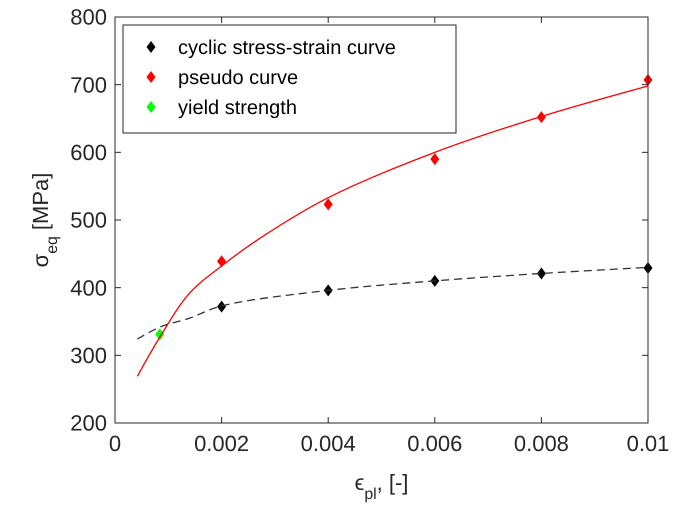  Describe the element at coordinates (287, 48) in the screenshot. I see `legend-label: cyclic stress-strain curve` at that location.